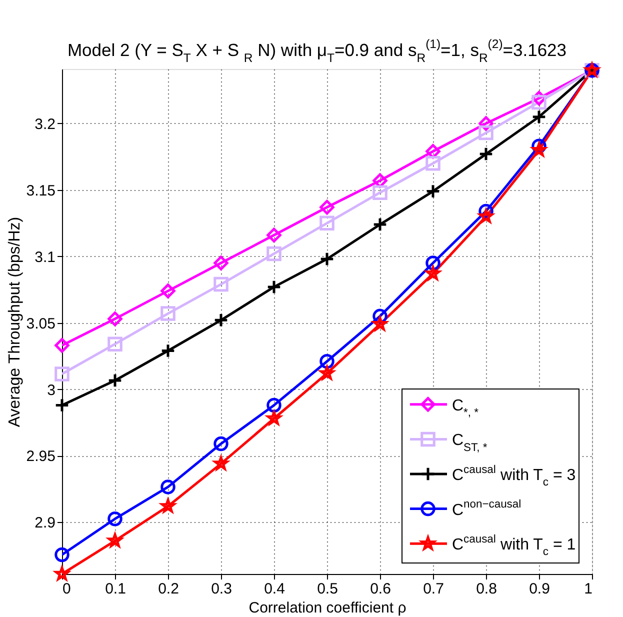 The image size is (623, 617). Describe the element at coordinates (45, 124) in the screenshot. I see `y-tick-label: 3.2` at that location.